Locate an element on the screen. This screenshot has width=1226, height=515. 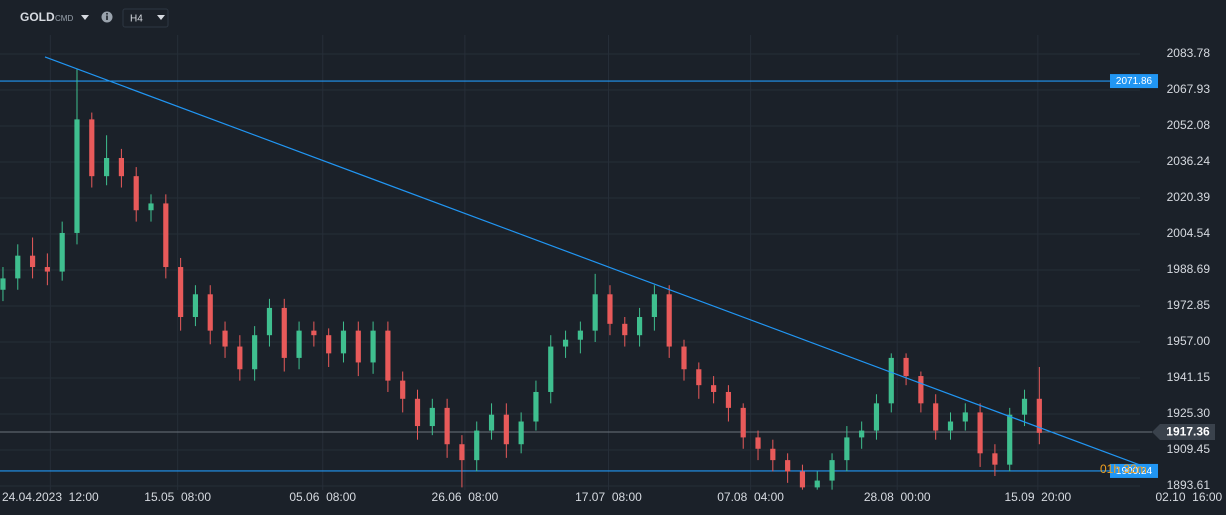
toolbar: GOLD CMD H4 is located at coordinates (94, 18).